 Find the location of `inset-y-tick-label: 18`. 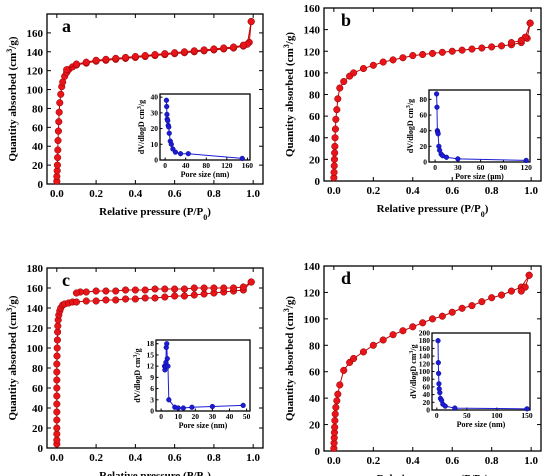

inset-y-tick-label: 18 is located at coordinates (151, 343).